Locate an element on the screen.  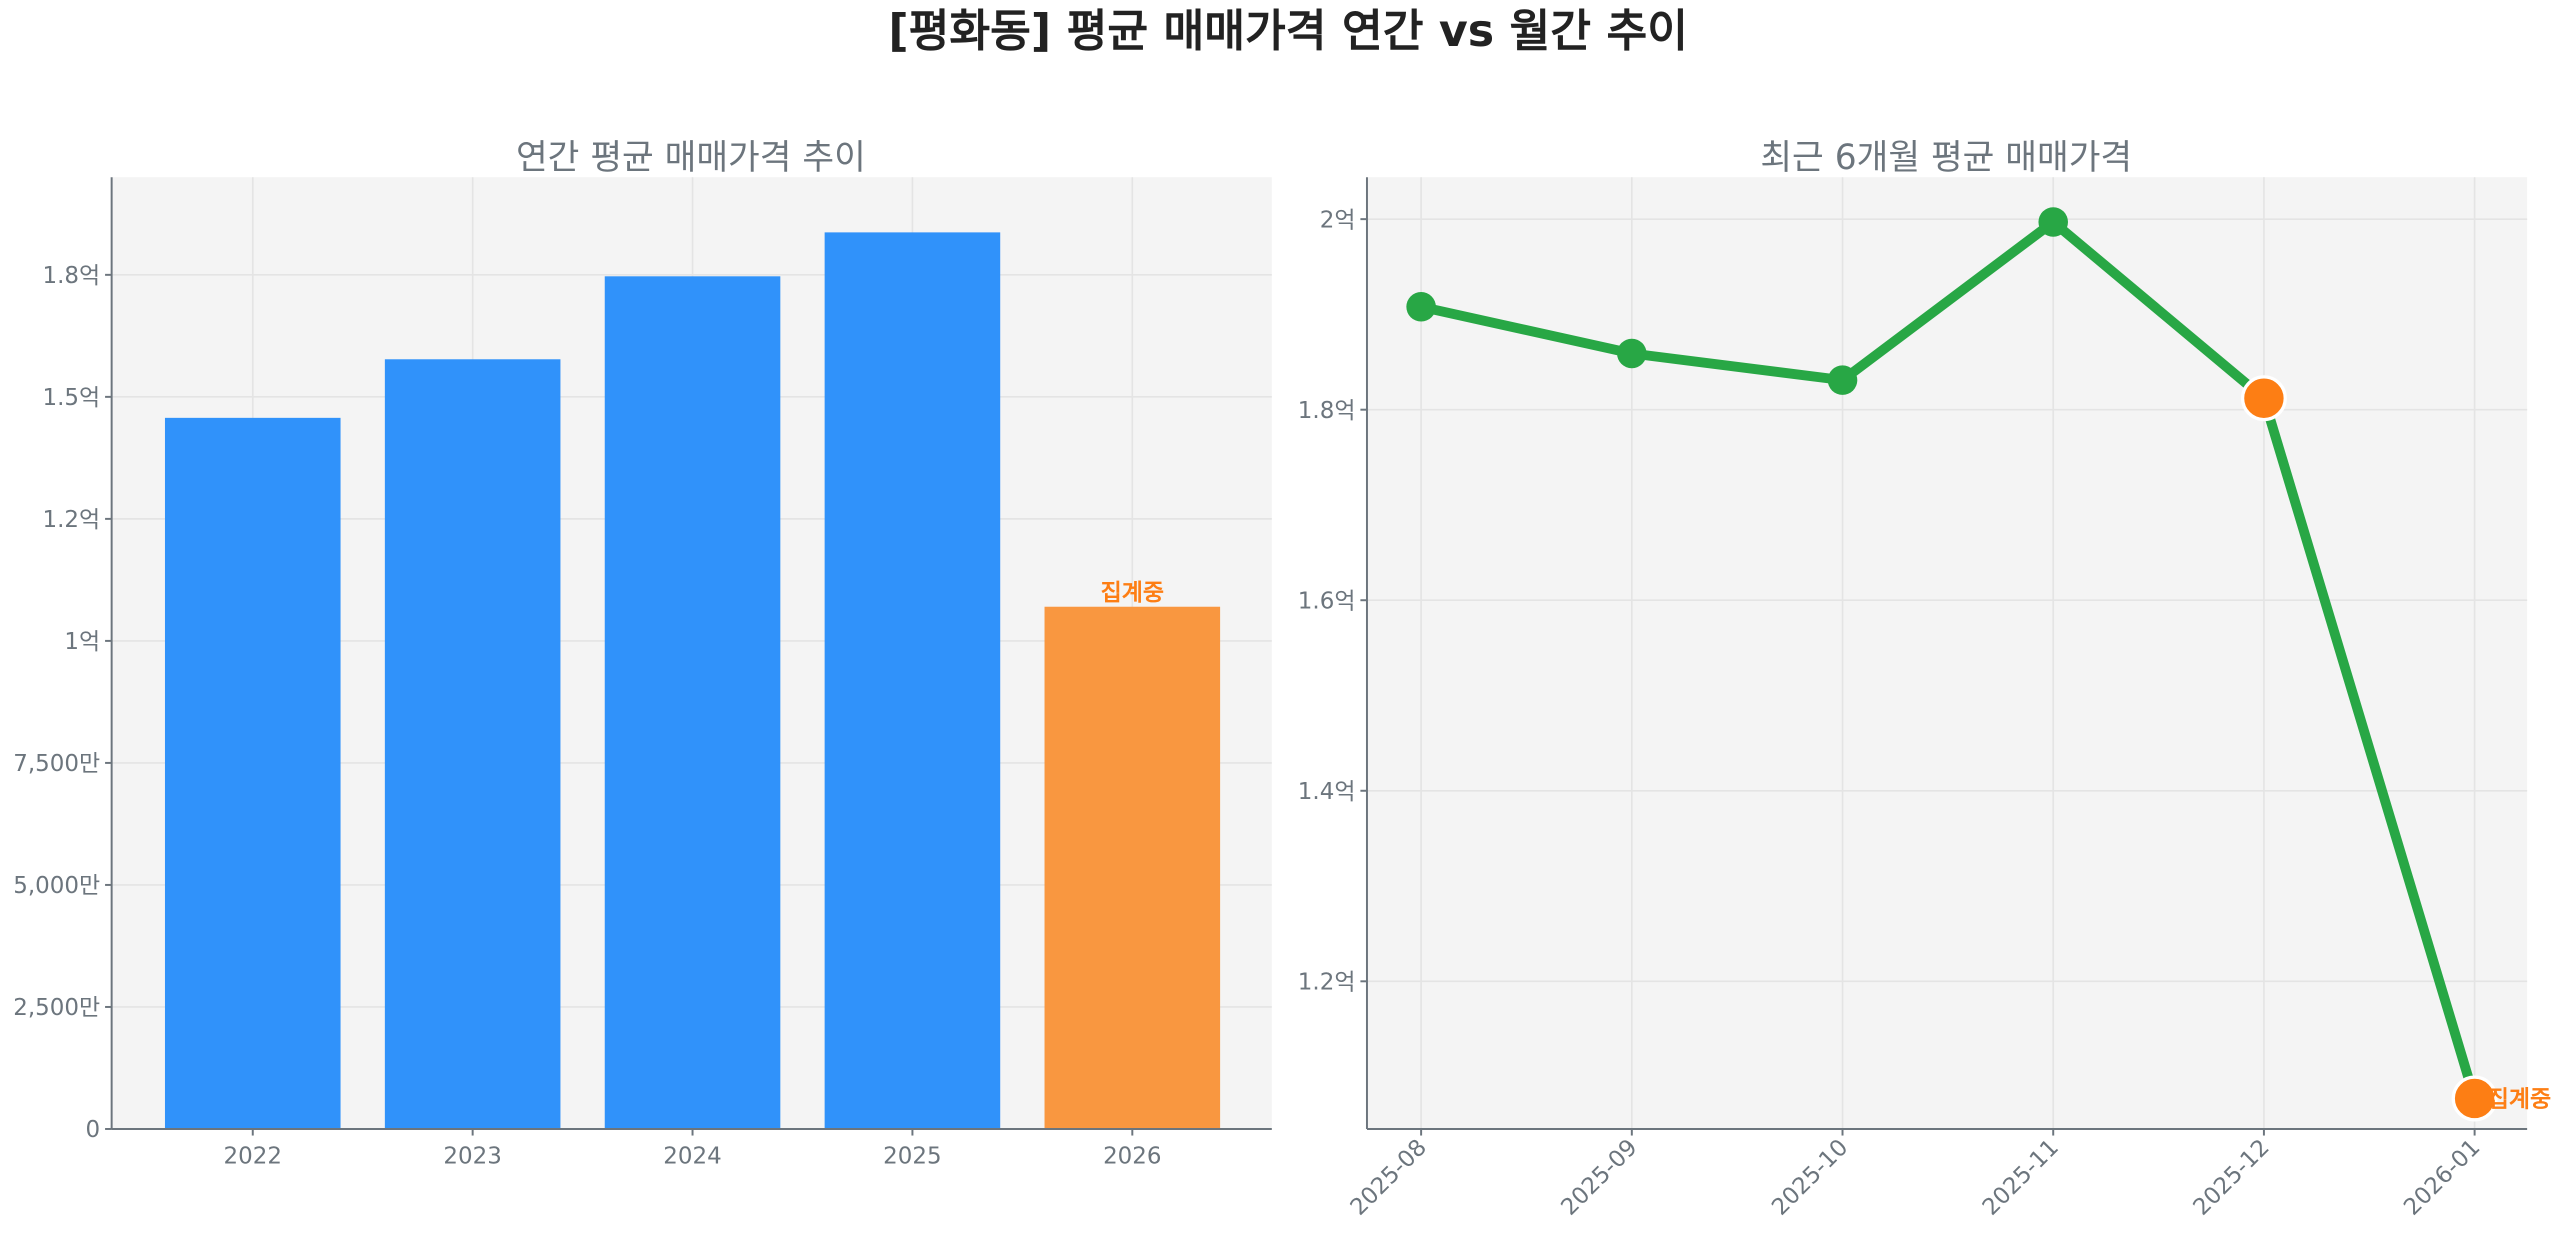
annual-chart-title: 연간 평균 매매가격 추이 is located at coordinates (691, 158).